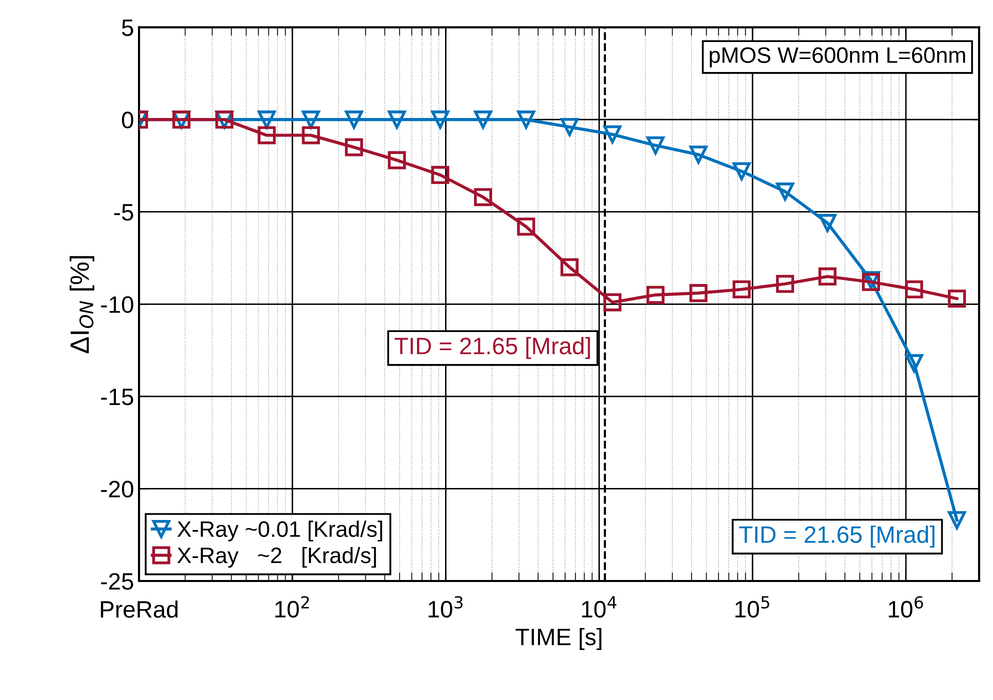  What do you see at coordinates (82, 305) in the screenshot?
I see `y-axis-title: ΔI$_{ON}$ [%]` at bounding box center [82, 305].